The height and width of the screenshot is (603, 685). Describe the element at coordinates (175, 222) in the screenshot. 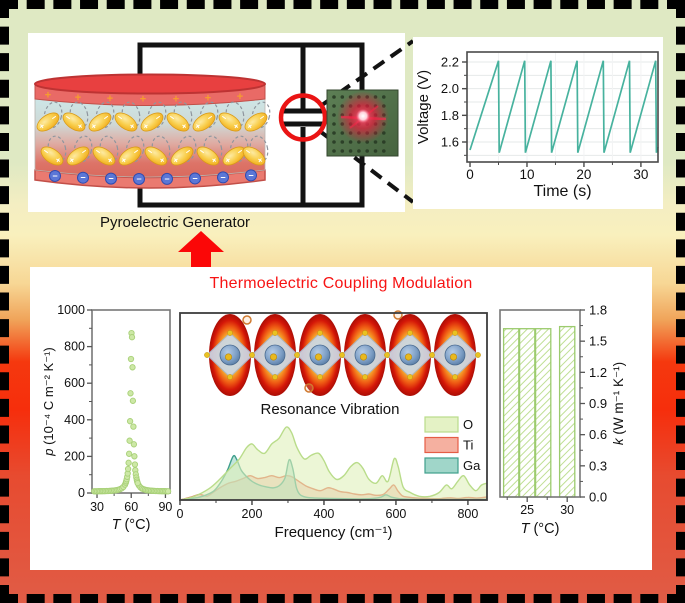

I see `pyroelectric-generator-label: Pyroelectric Generator` at that location.